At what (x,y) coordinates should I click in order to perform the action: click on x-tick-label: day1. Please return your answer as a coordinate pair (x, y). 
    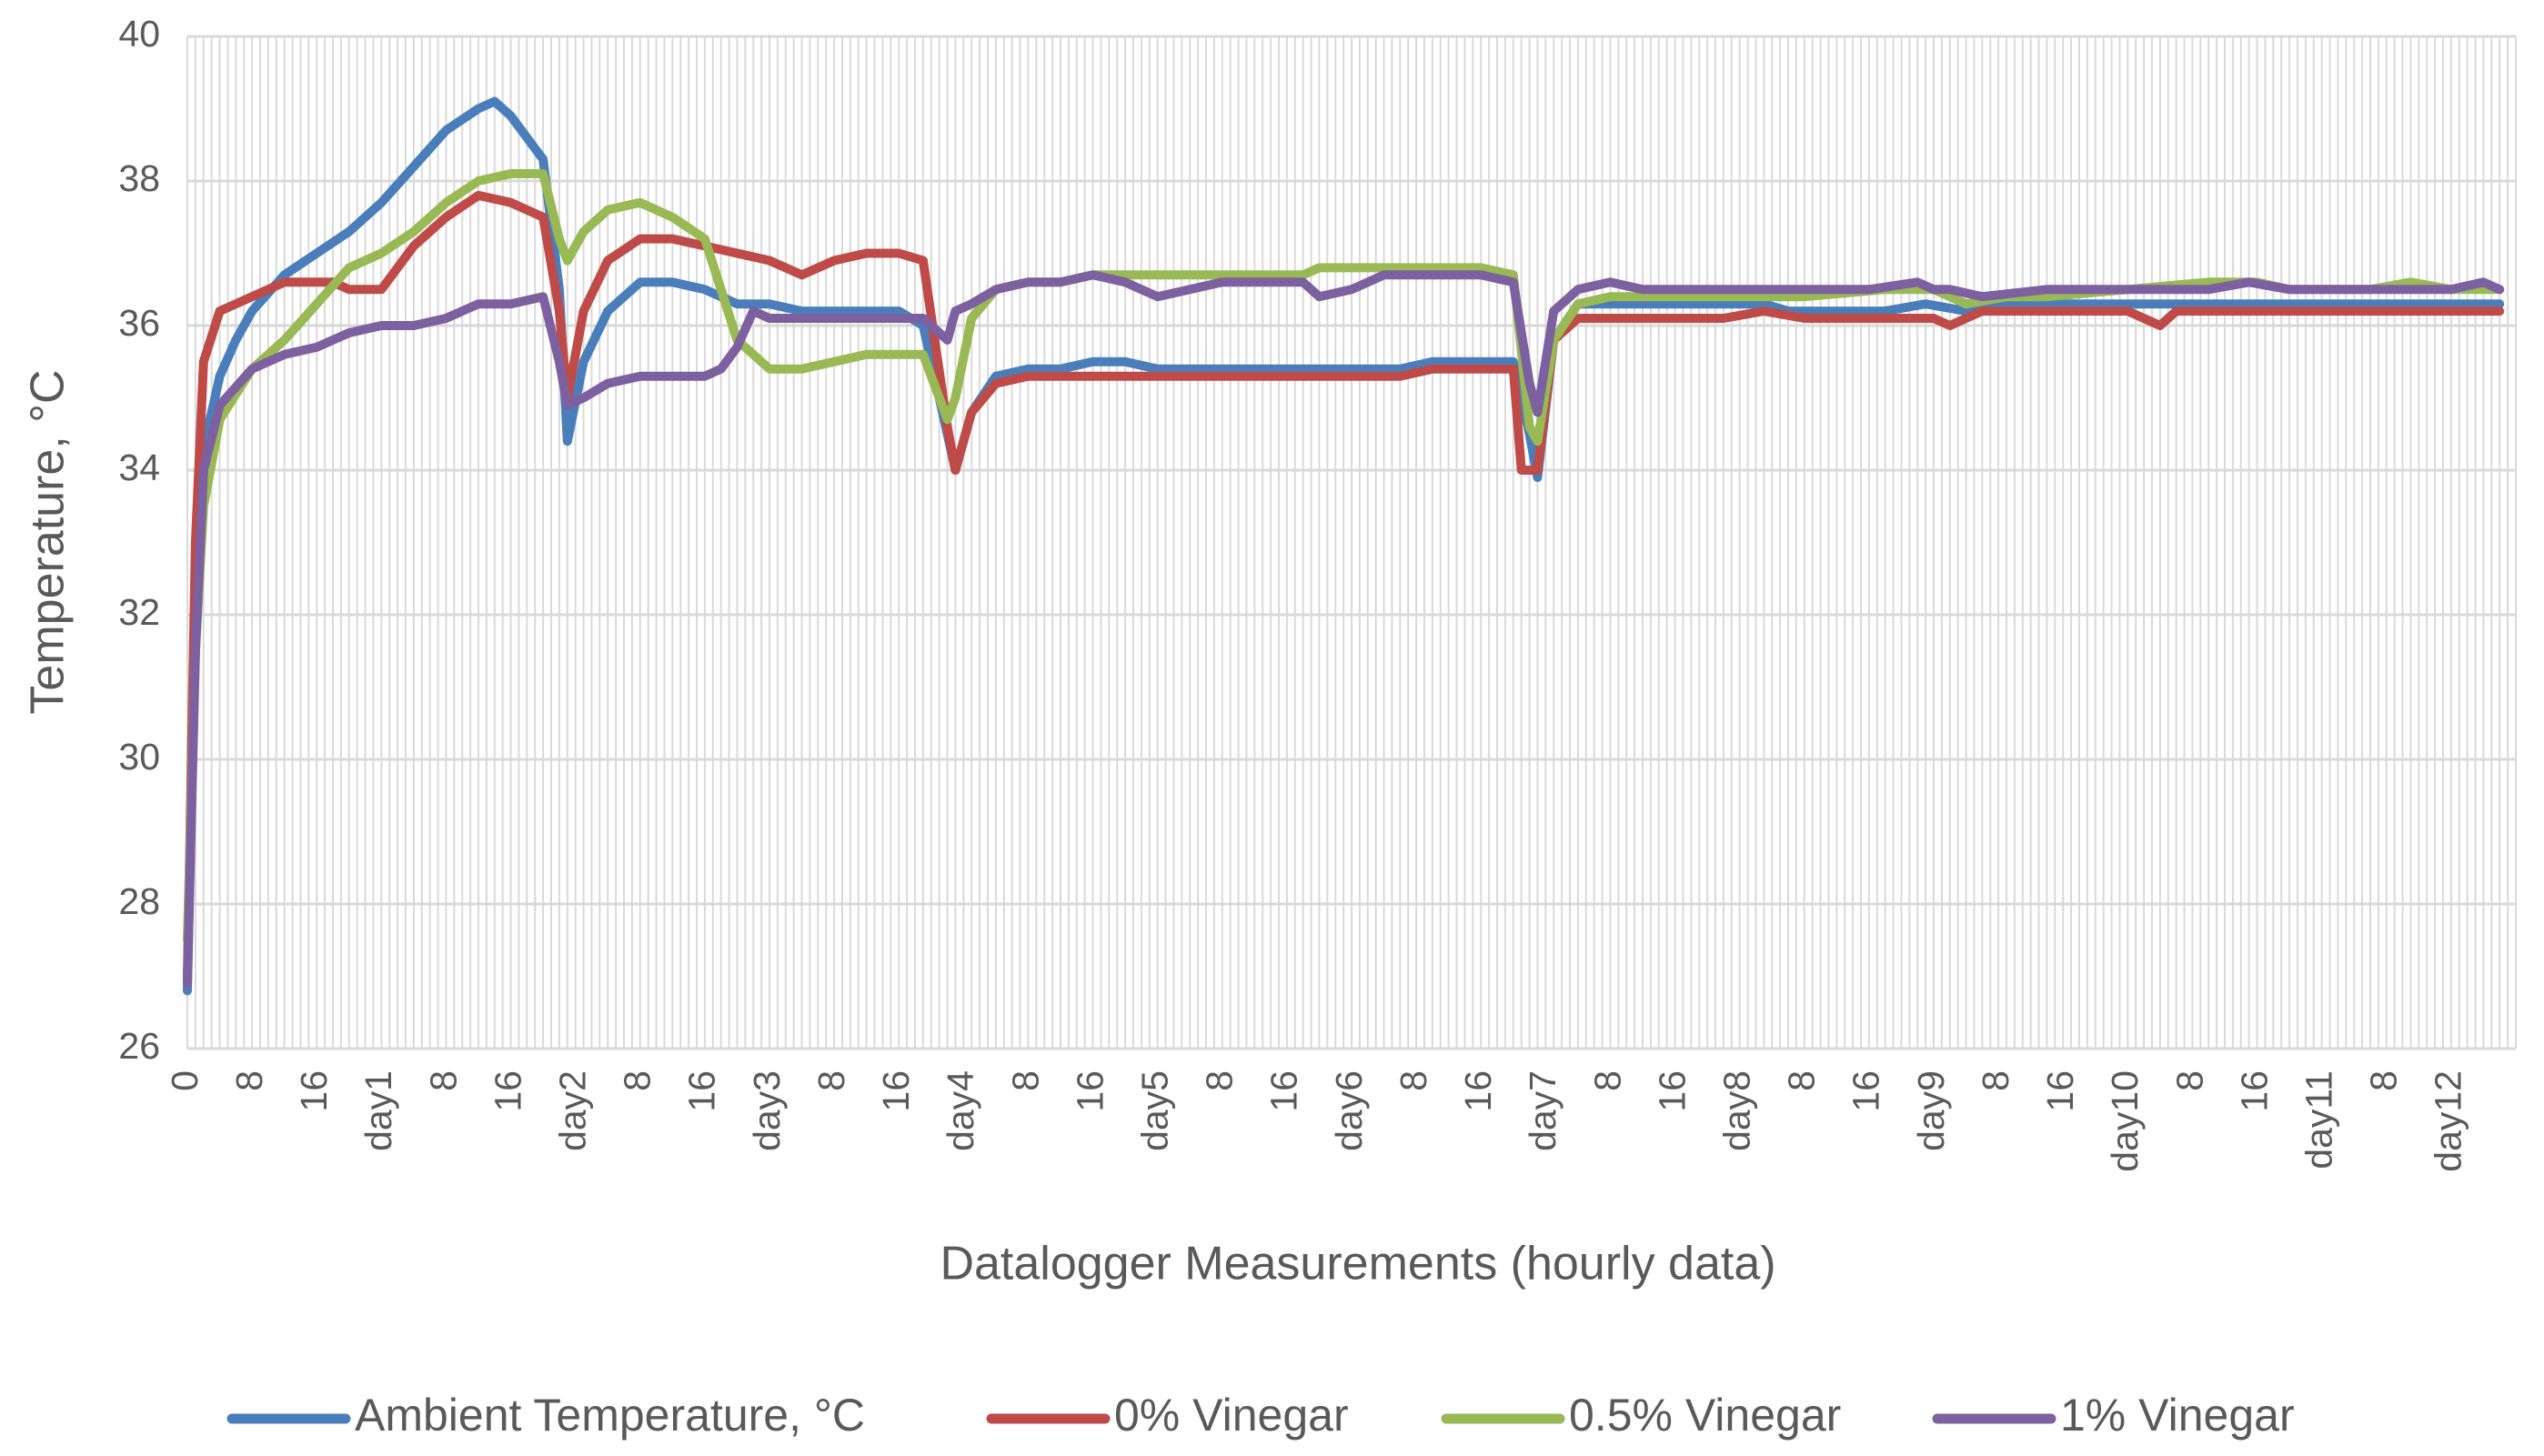
    Looking at the image, I should click on (378, 1110).